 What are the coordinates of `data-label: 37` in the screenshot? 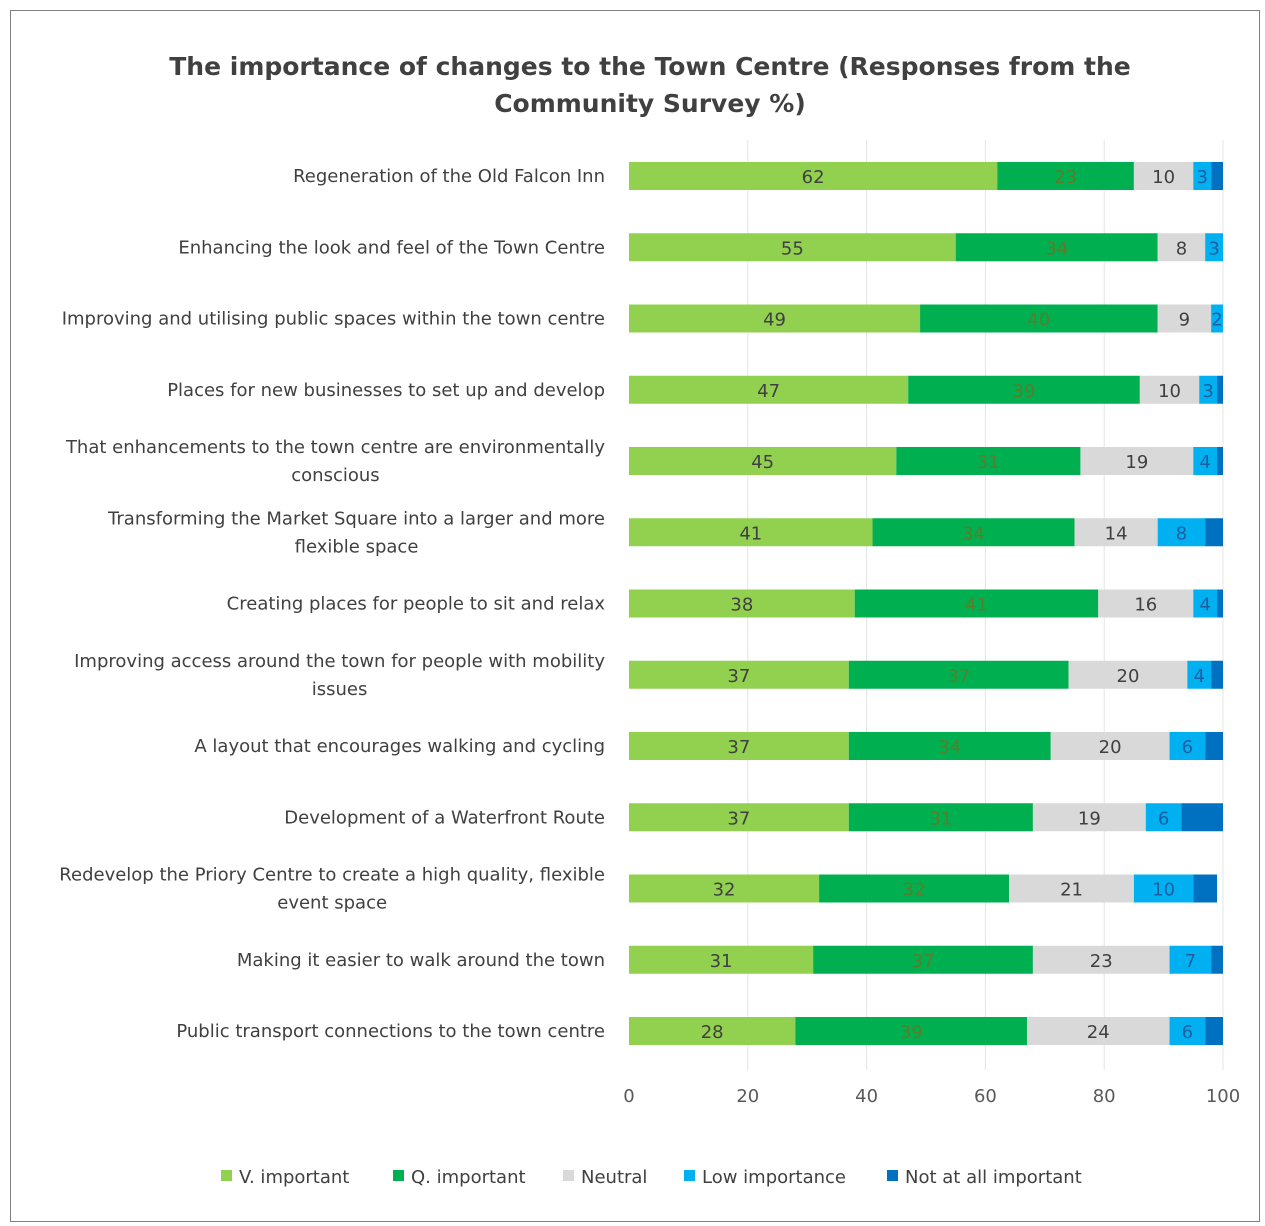 It's located at (958, 676).